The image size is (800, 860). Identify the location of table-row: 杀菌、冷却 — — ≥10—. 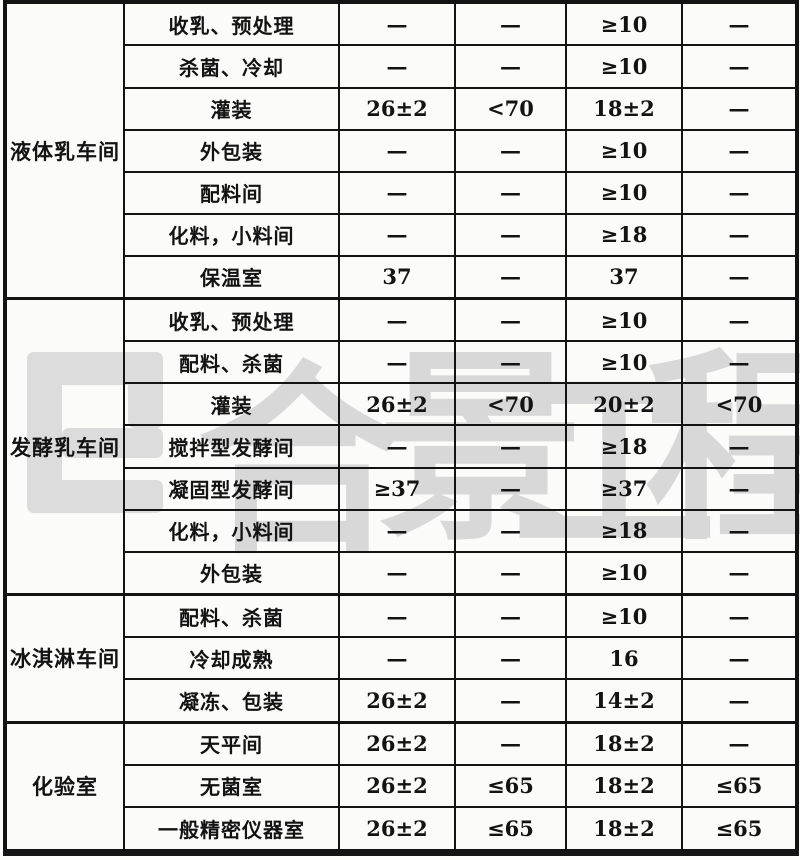
(401, 66).